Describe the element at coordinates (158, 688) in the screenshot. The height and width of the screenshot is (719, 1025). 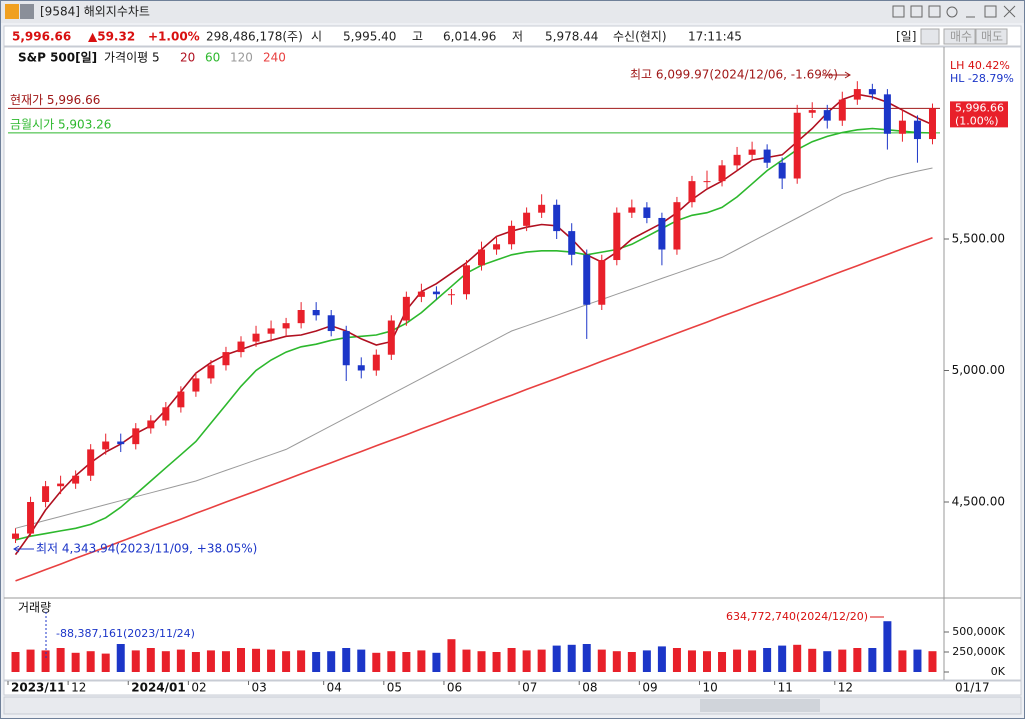
I see `x-tick-label: 2024/01` at that location.